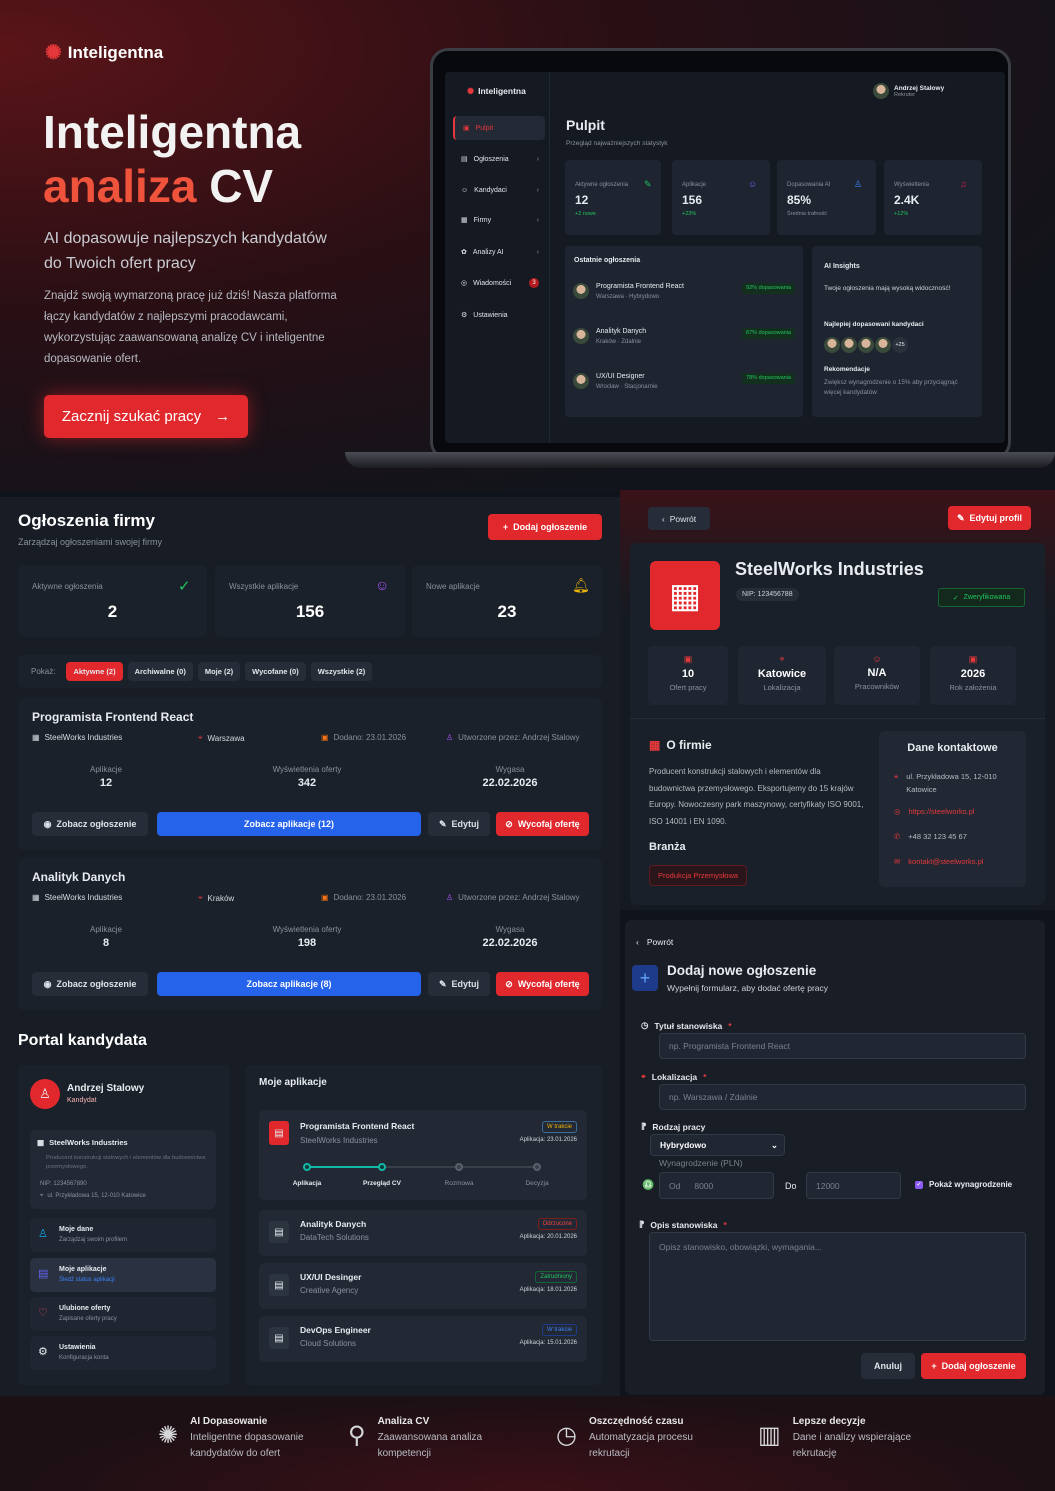 This screenshot has width=1055, height=1491. Describe the element at coordinates (334, 1237) in the screenshot. I see `application-company: DataTech Solutions` at that location.